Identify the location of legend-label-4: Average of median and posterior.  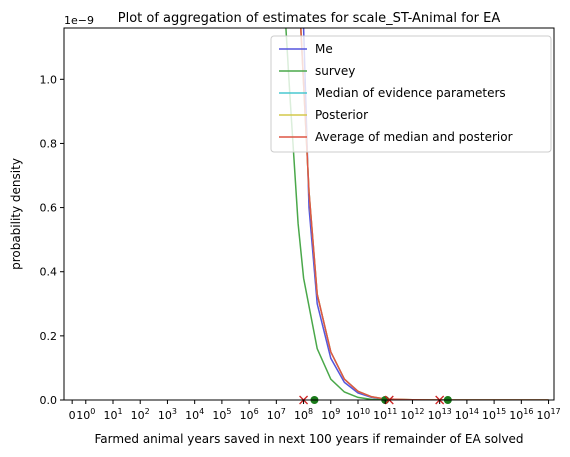
(414, 137).